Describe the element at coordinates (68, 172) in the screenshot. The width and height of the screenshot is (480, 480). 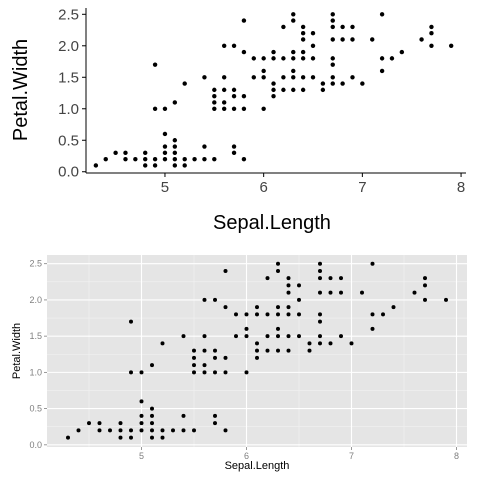
I see `y-tick-label: 0.0` at that location.